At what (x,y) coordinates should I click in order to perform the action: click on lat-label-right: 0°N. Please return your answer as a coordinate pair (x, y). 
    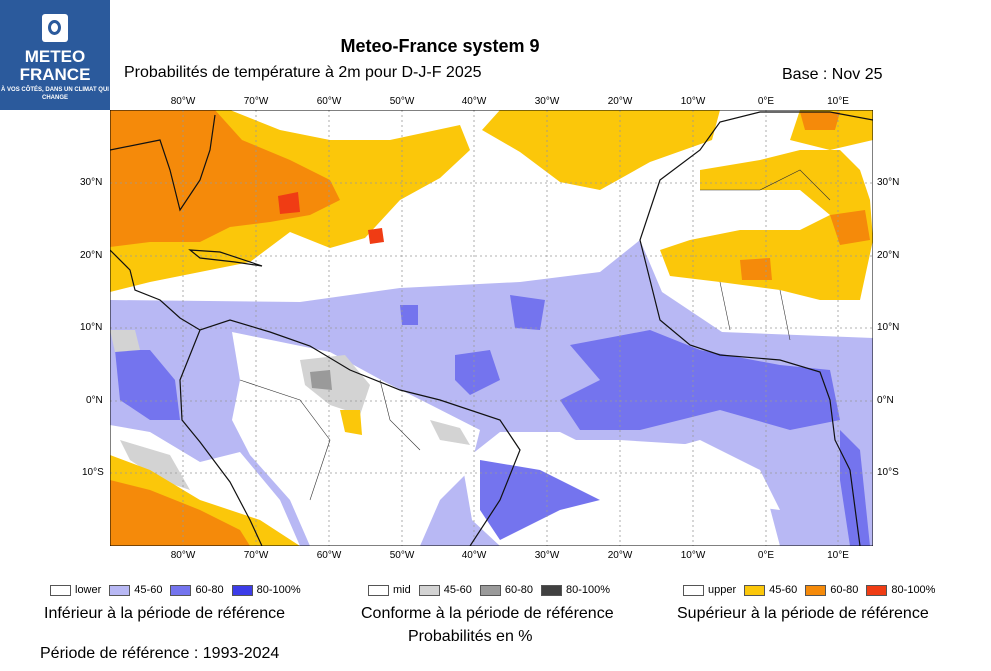
    Looking at the image, I should click on (885, 400).